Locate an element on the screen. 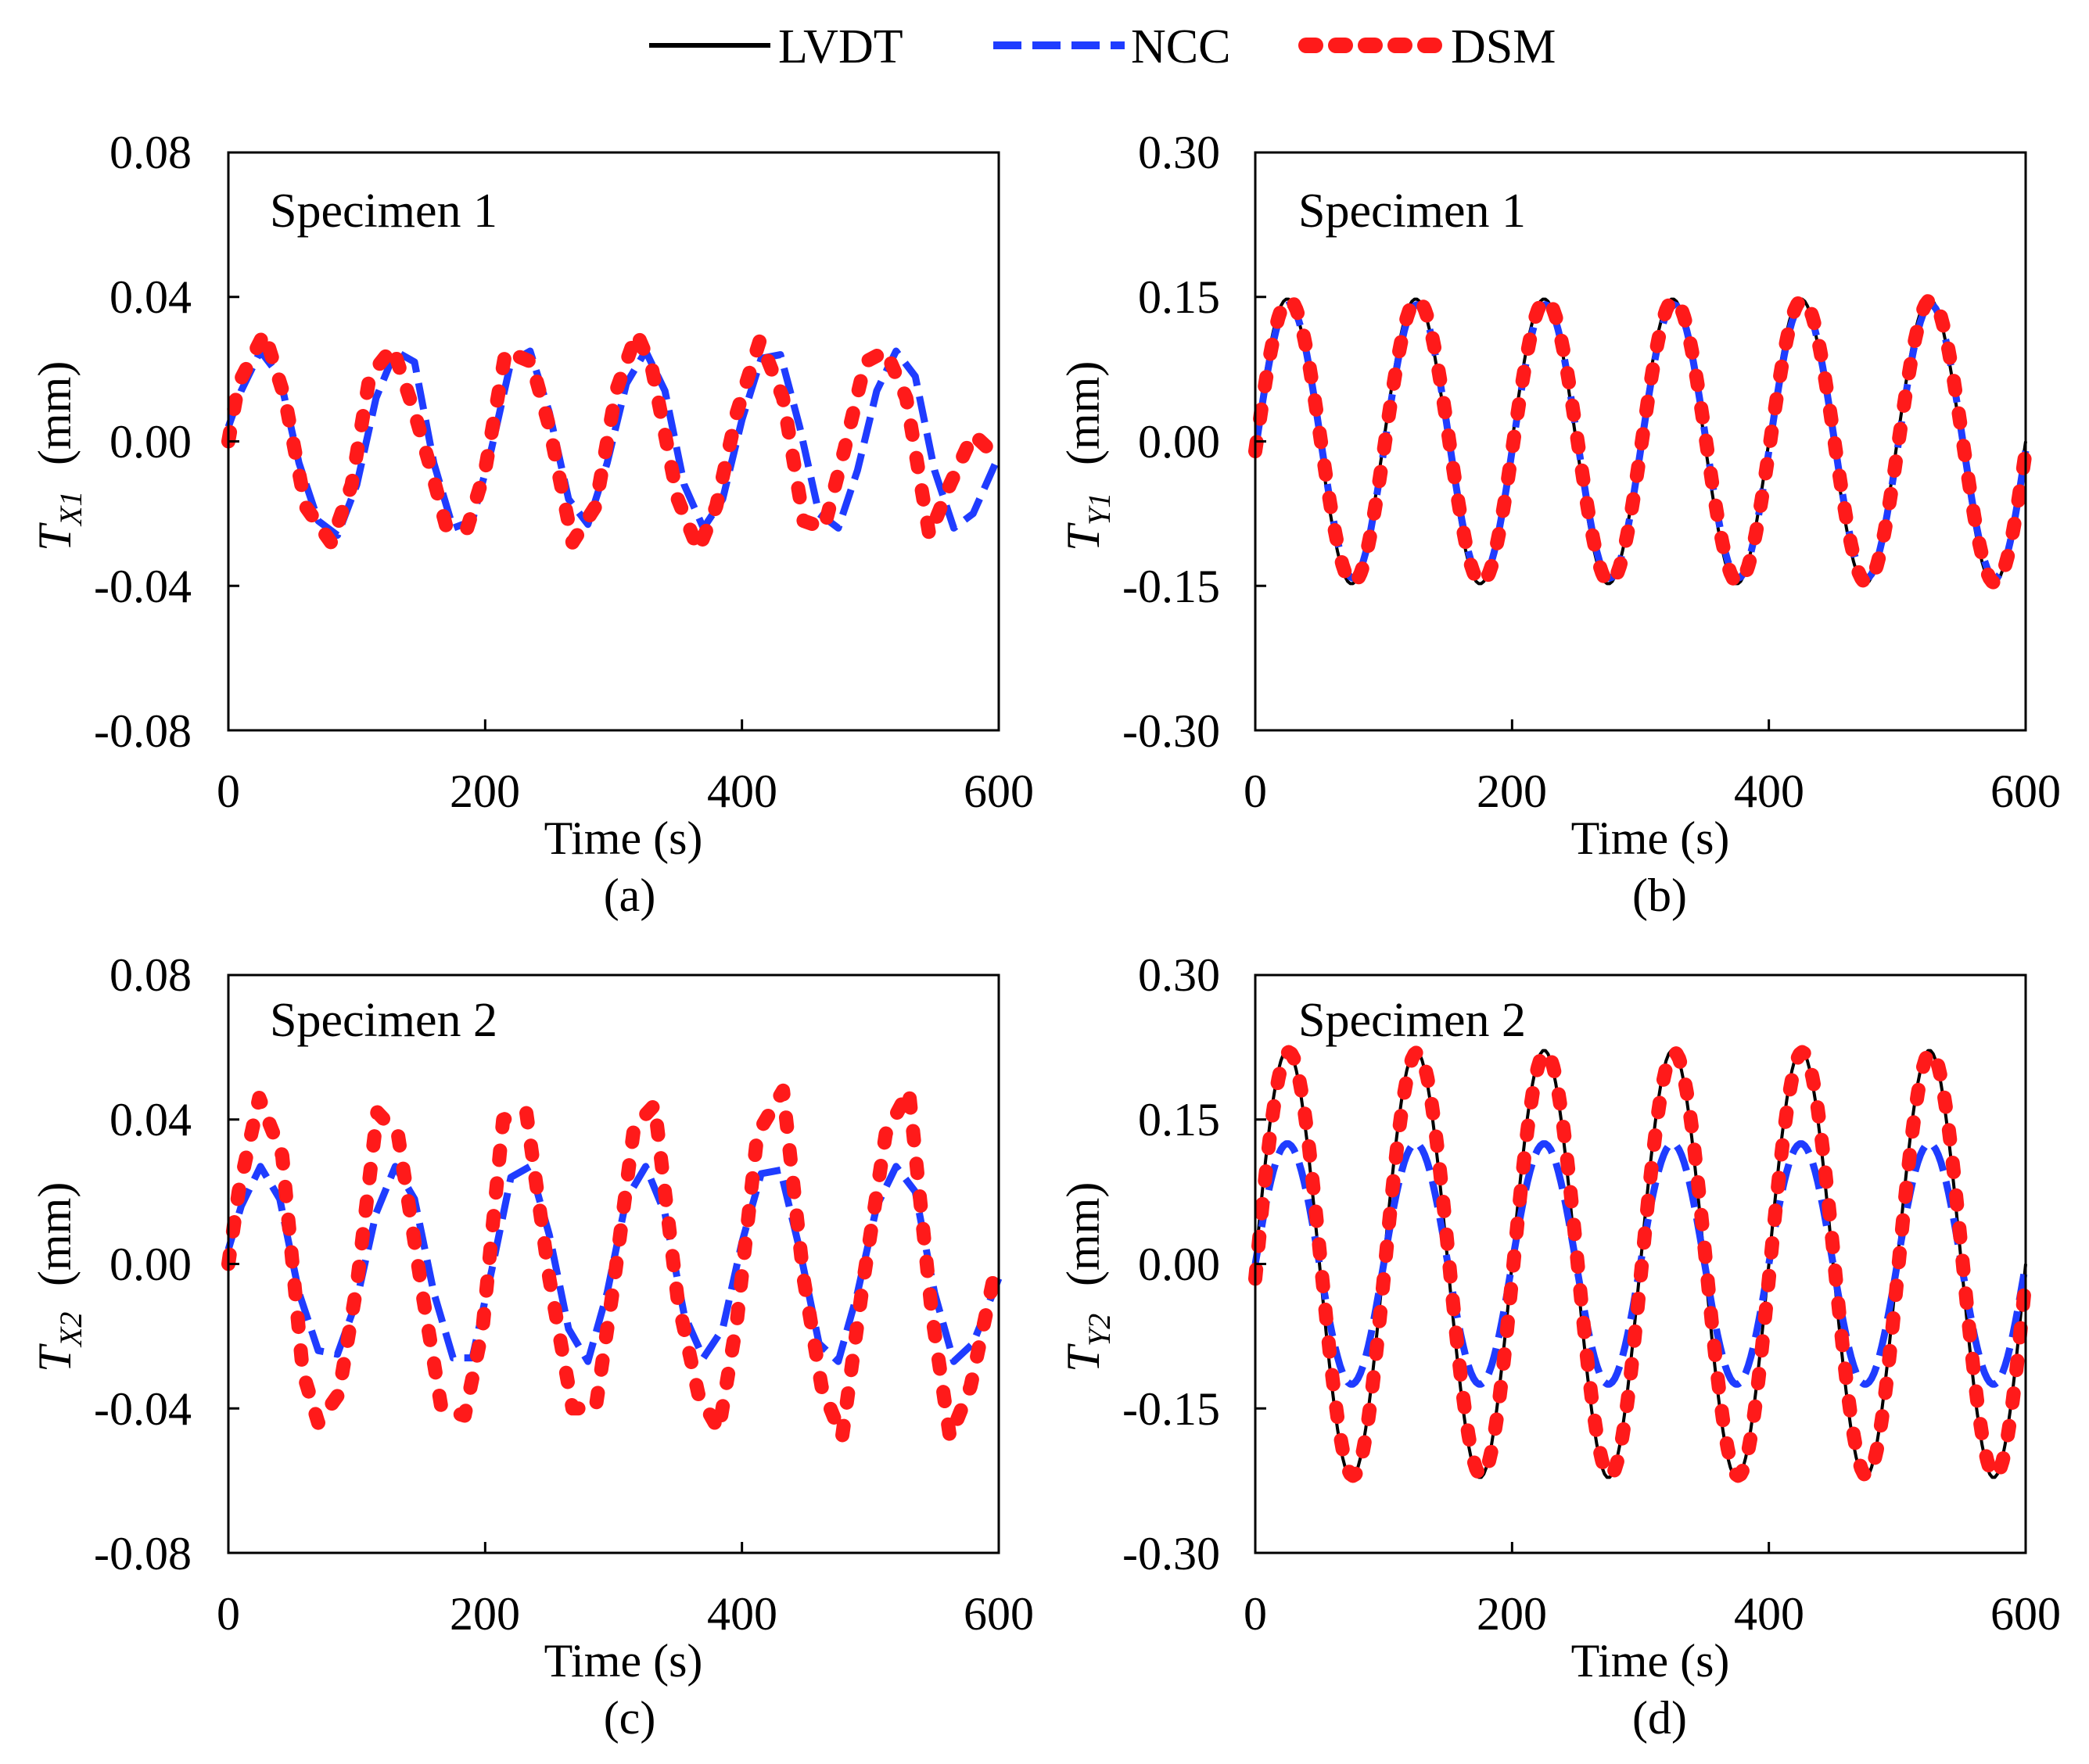  panel-d-xtick-3: 600 is located at coordinates (2025, 1614).